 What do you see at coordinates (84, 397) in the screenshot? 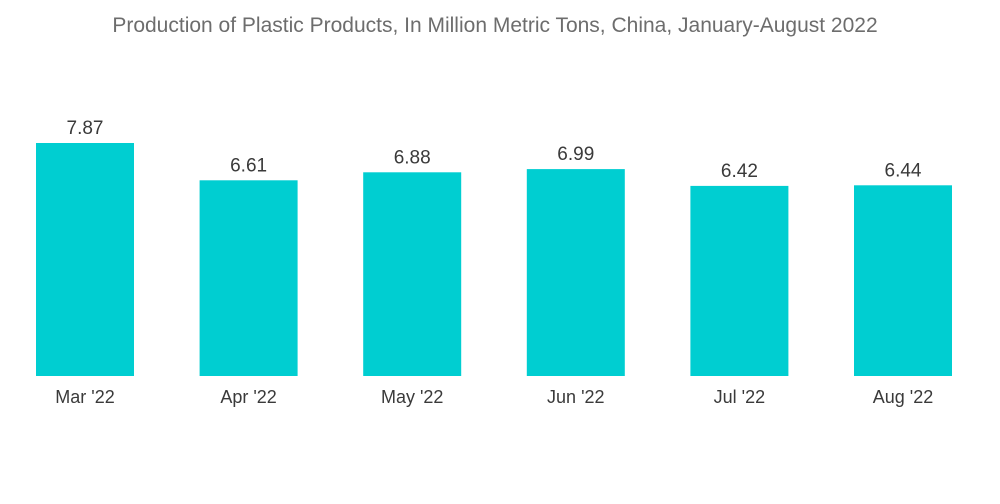
I see `x-tick-label-0: Mar '22` at bounding box center [84, 397].